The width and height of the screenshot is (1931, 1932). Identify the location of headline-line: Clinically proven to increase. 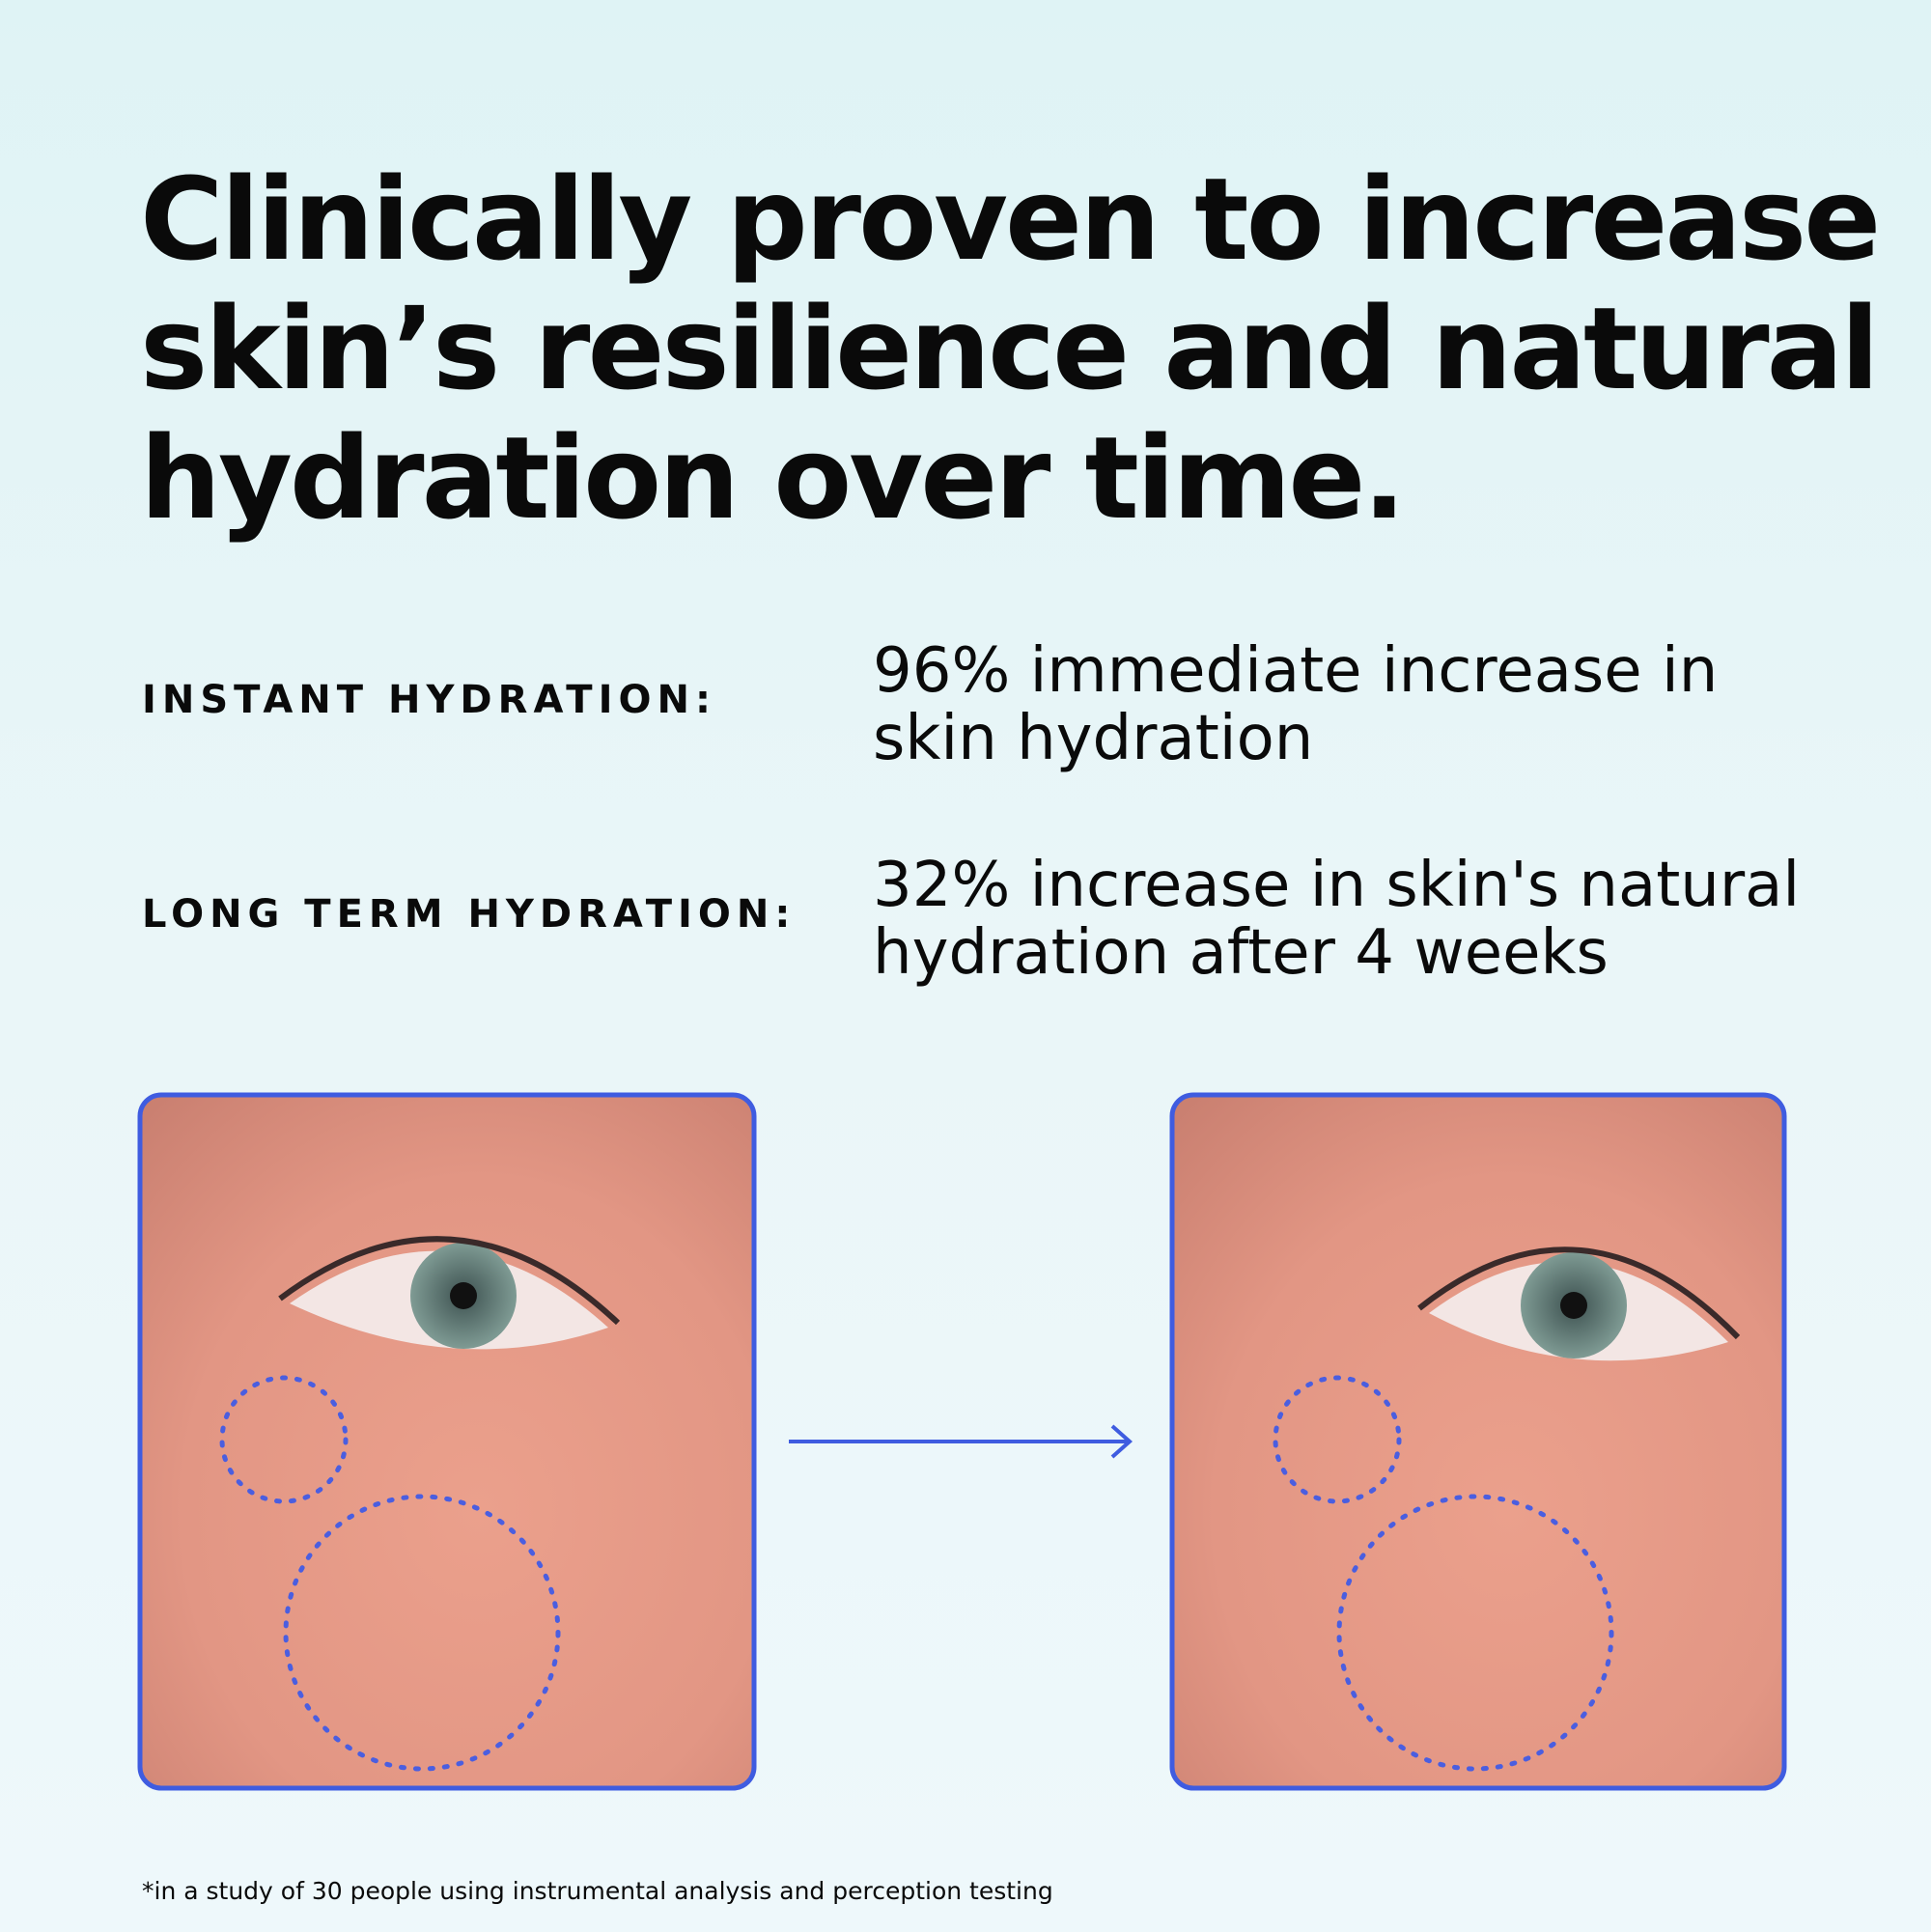
(1010, 220).